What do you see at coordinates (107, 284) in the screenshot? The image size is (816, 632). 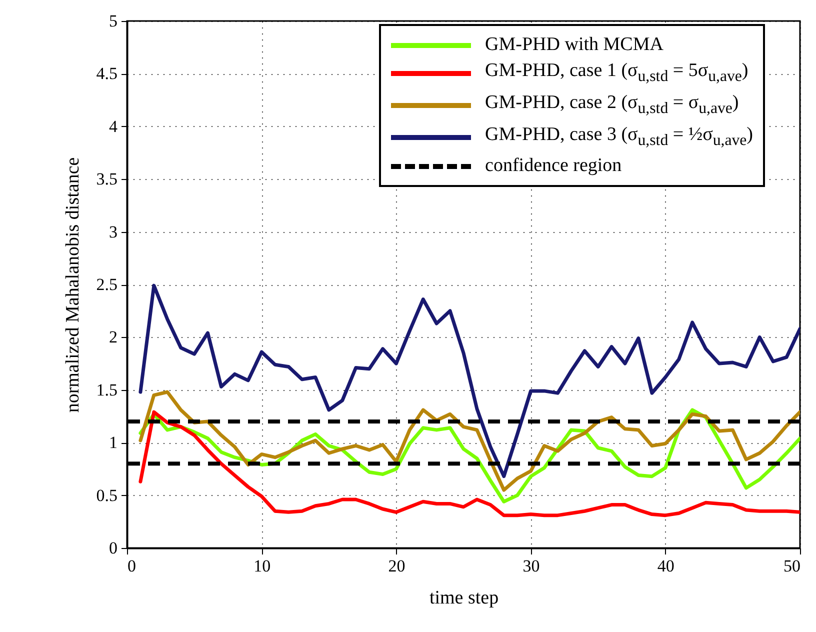 I see `y-tick-label: 2.5` at bounding box center [107, 284].